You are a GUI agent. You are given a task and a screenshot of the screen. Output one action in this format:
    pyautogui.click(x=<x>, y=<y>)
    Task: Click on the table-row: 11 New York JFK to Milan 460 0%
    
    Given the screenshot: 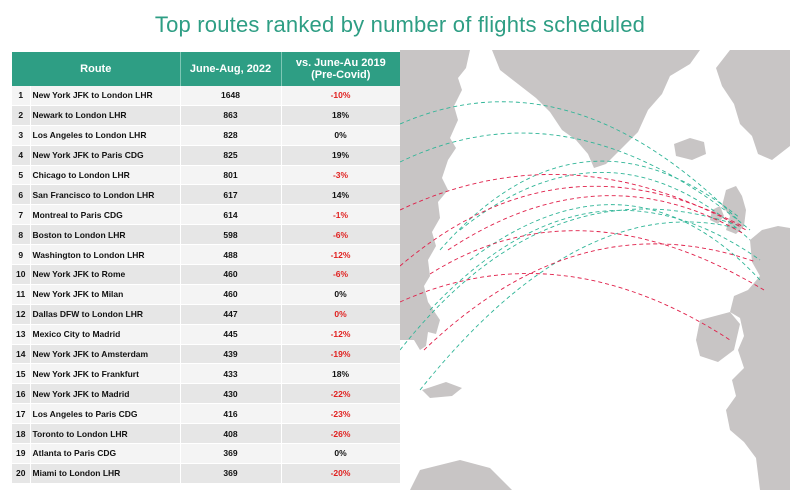 What is the action you would take?
    pyautogui.click(x=206, y=294)
    